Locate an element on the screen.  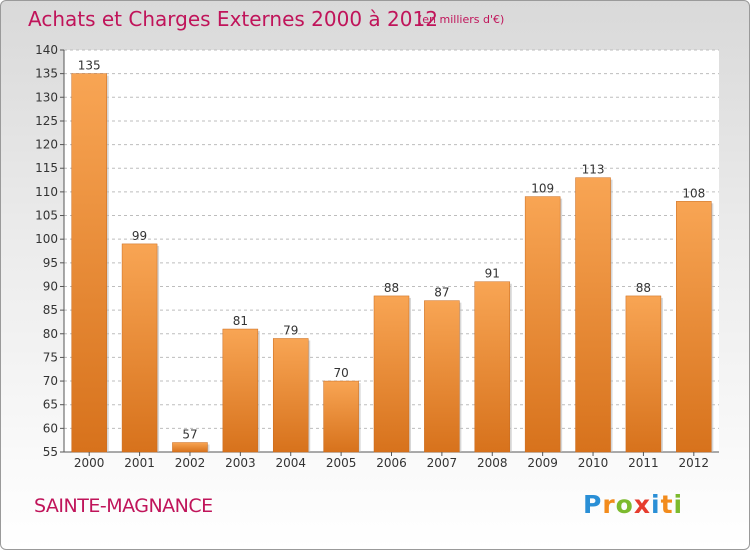
value-label: 57 is located at coordinates (189, 435).